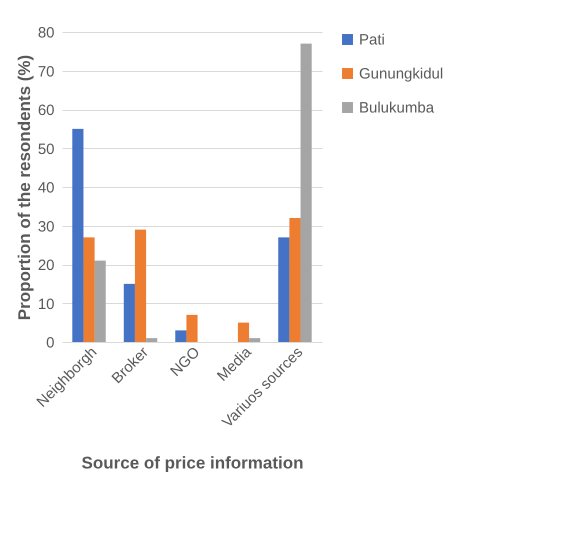  What do you see at coordinates (46, 110) in the screenshot?
I see `y-tick-label: 60` at bounding box center [46, 110].